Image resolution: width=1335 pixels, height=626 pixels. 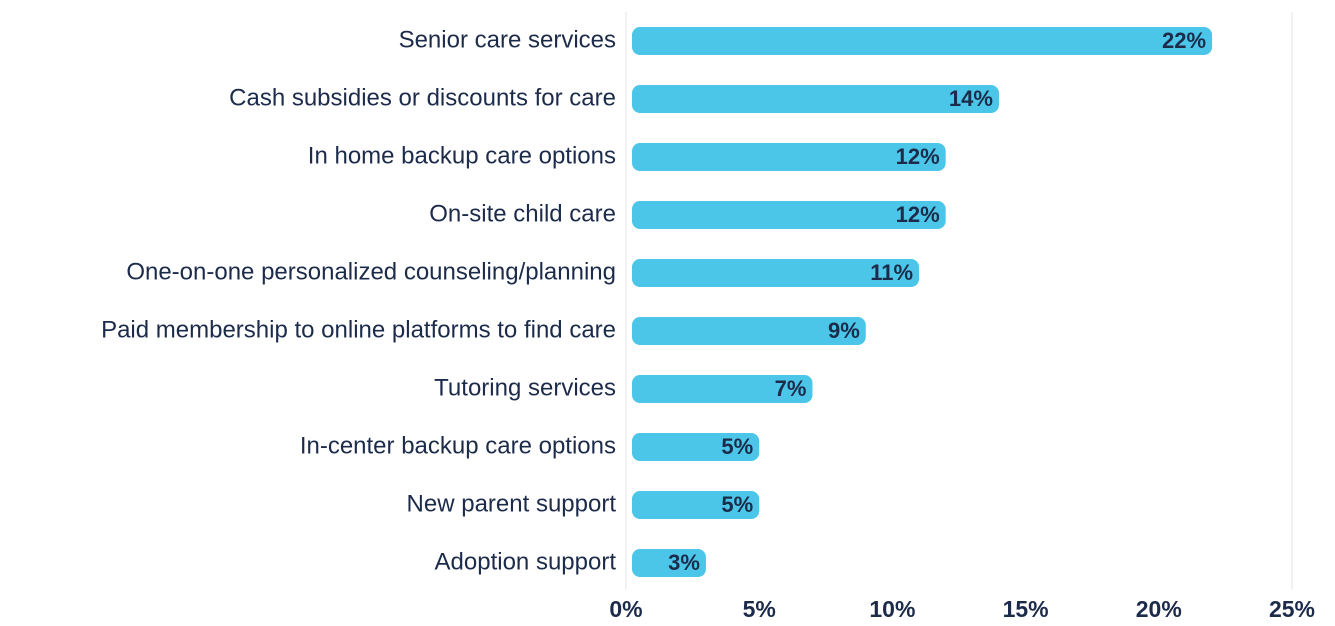 What do you see at coordinates (462, 155) in the screenshot?
I see `category-label: In home backup care options` at bounding box center [462, 155].